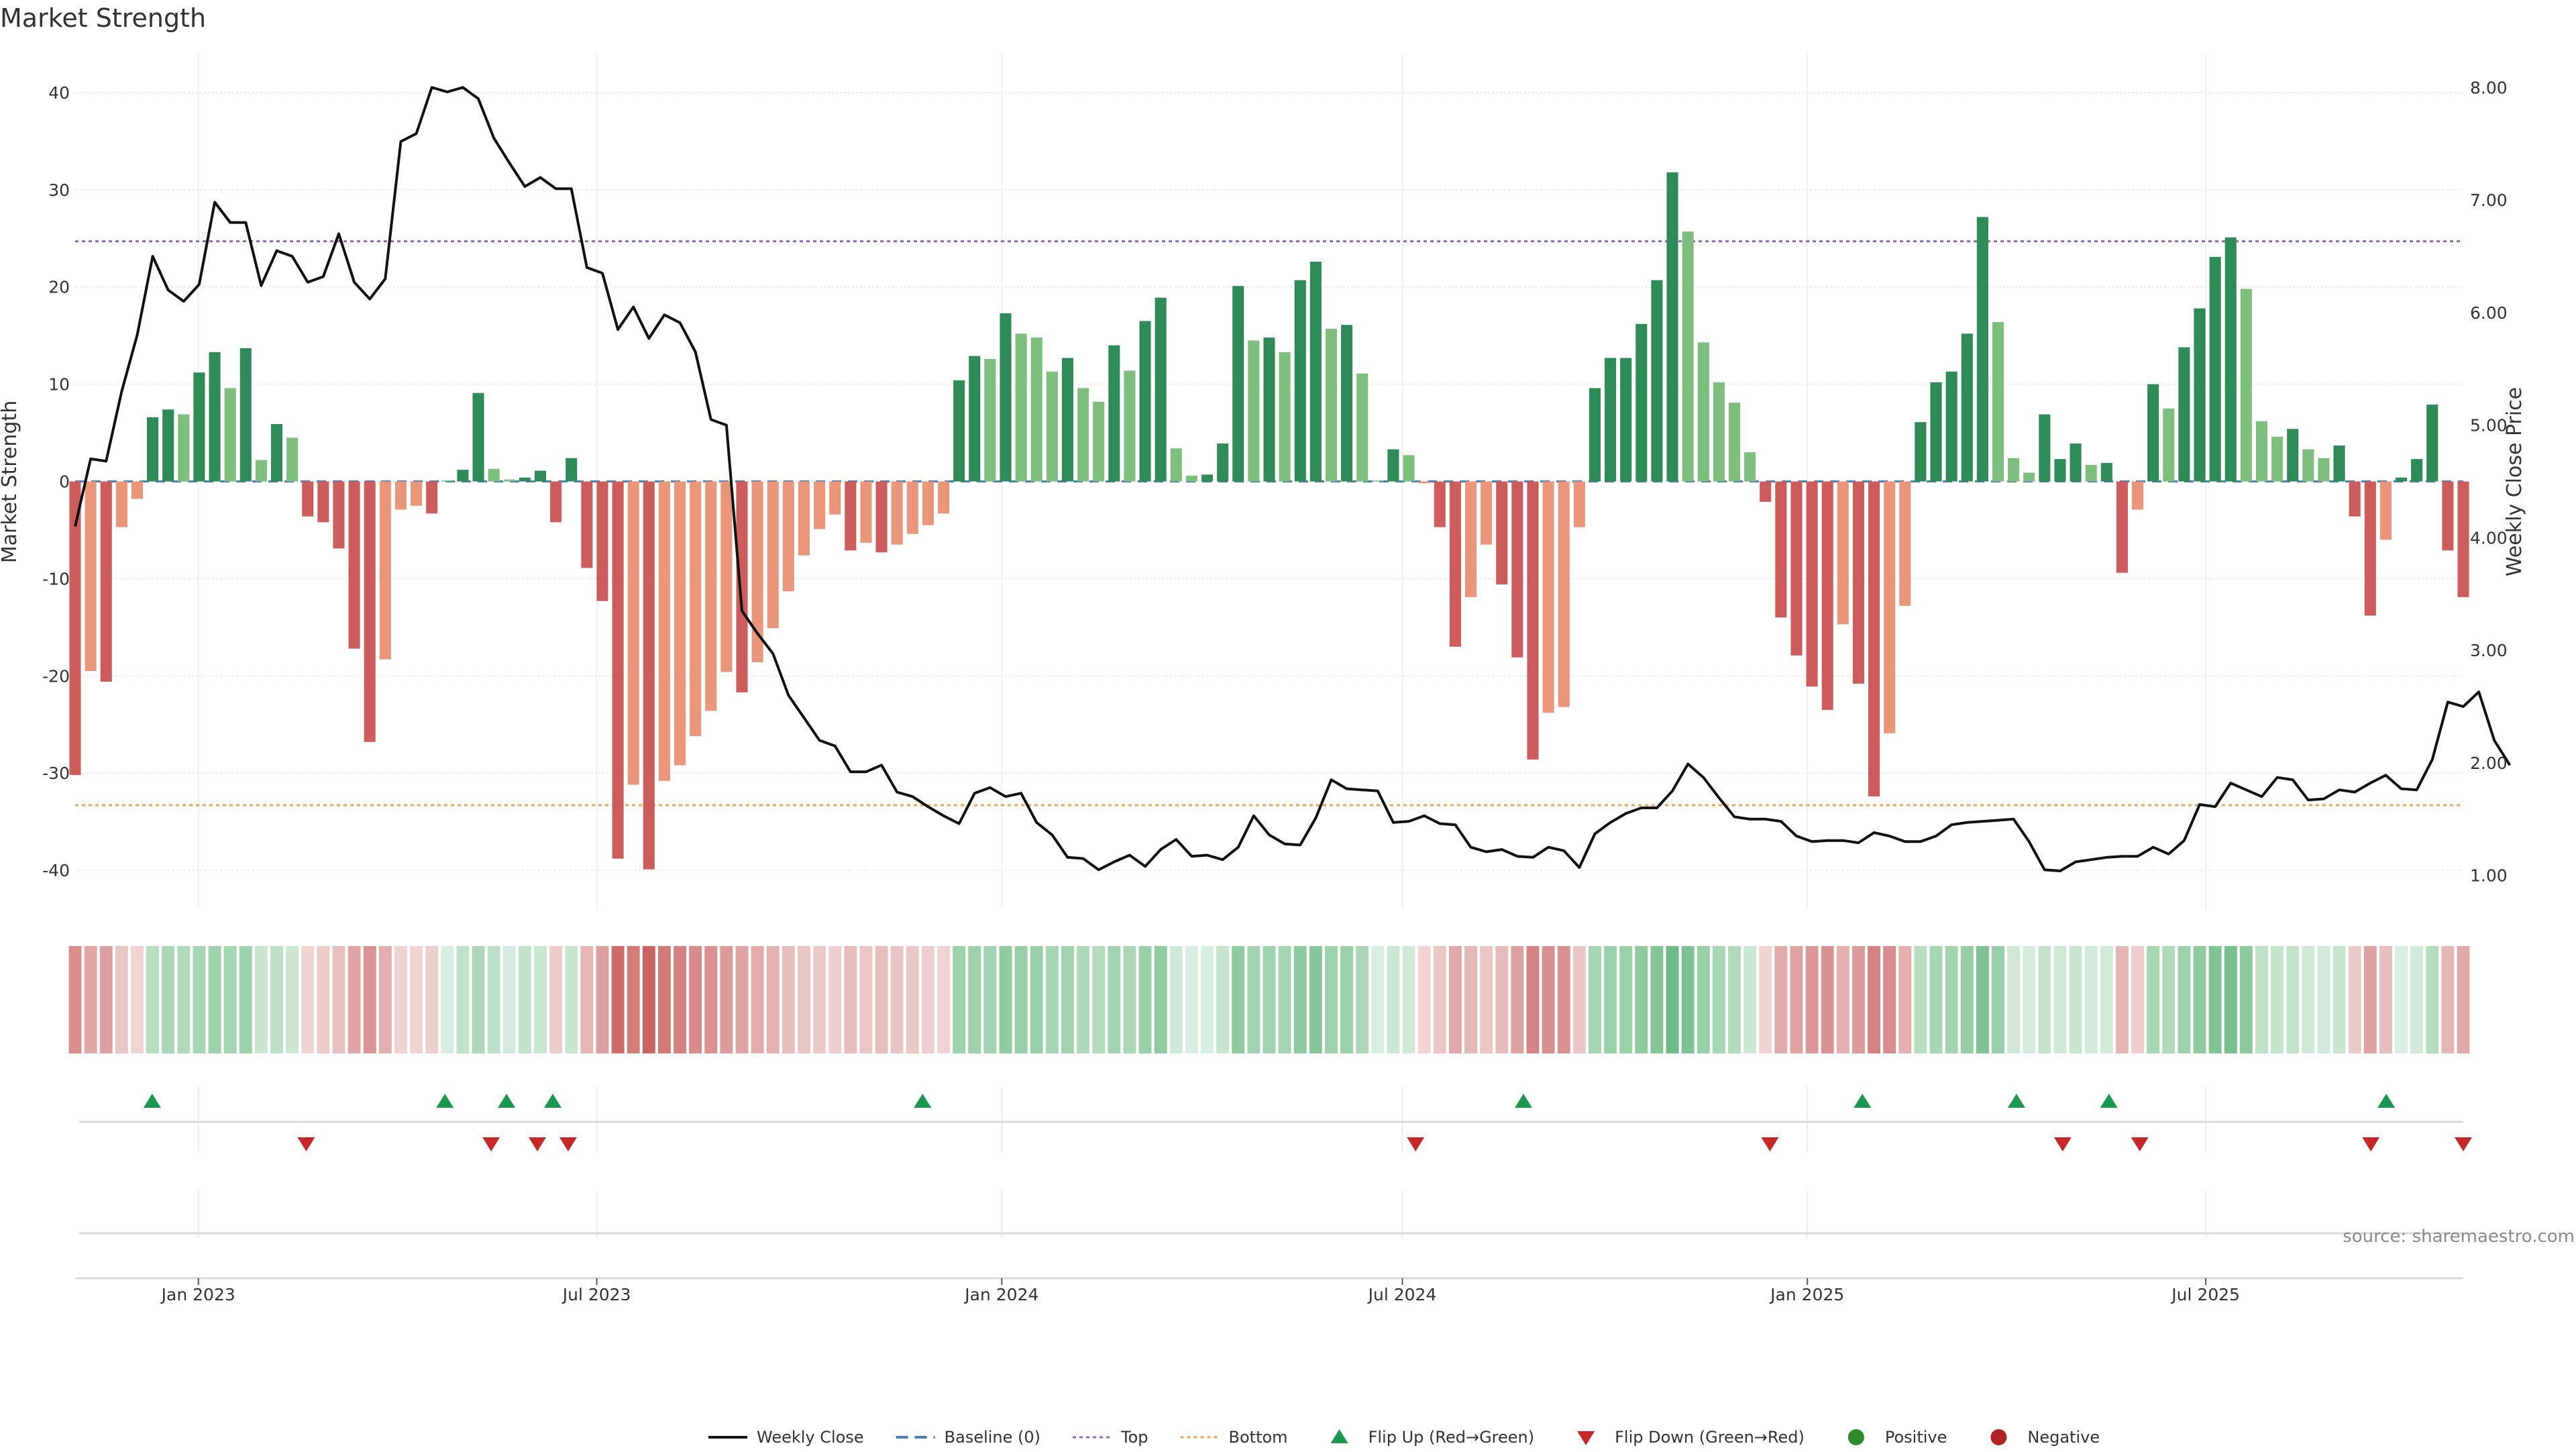 The width and height of the screenshot is (2576, 1452). Describe the element at coordinates (1710, 1438) in the screenshot. I see `legend-label: Flip Down (Green→Red)` at that location.